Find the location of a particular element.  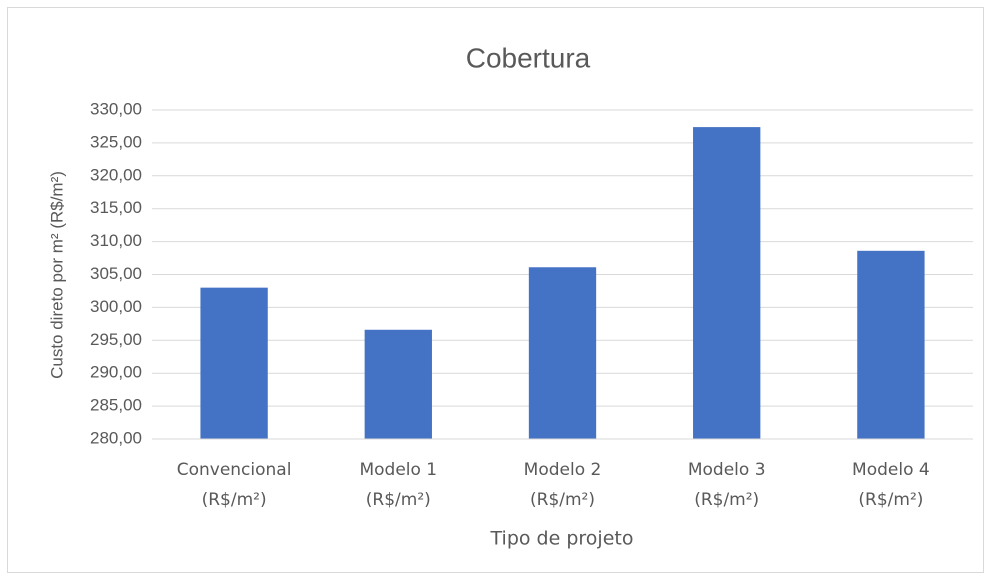

chart-title: Cobertura is located at coordinates (528, 57).